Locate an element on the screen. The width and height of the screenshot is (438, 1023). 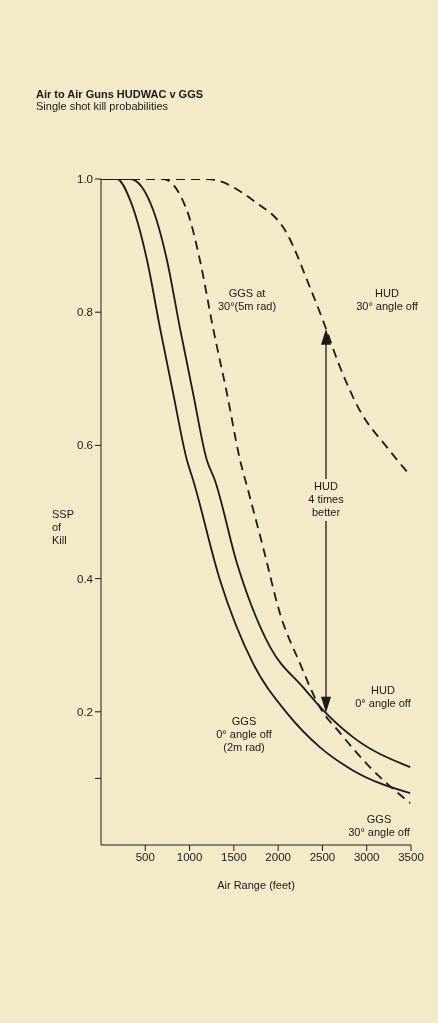
y-tick-label: 1.0 is located at coordinates (85, 179).